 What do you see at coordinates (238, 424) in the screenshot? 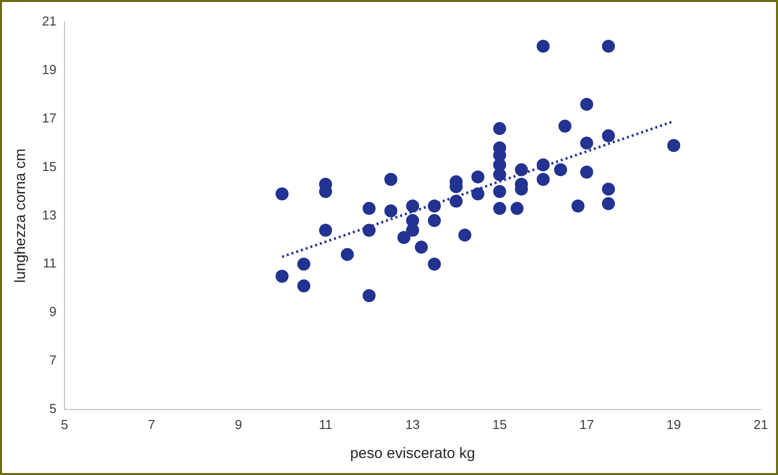
I see `x-tick-label: 9` at bounding box center [238, 424].